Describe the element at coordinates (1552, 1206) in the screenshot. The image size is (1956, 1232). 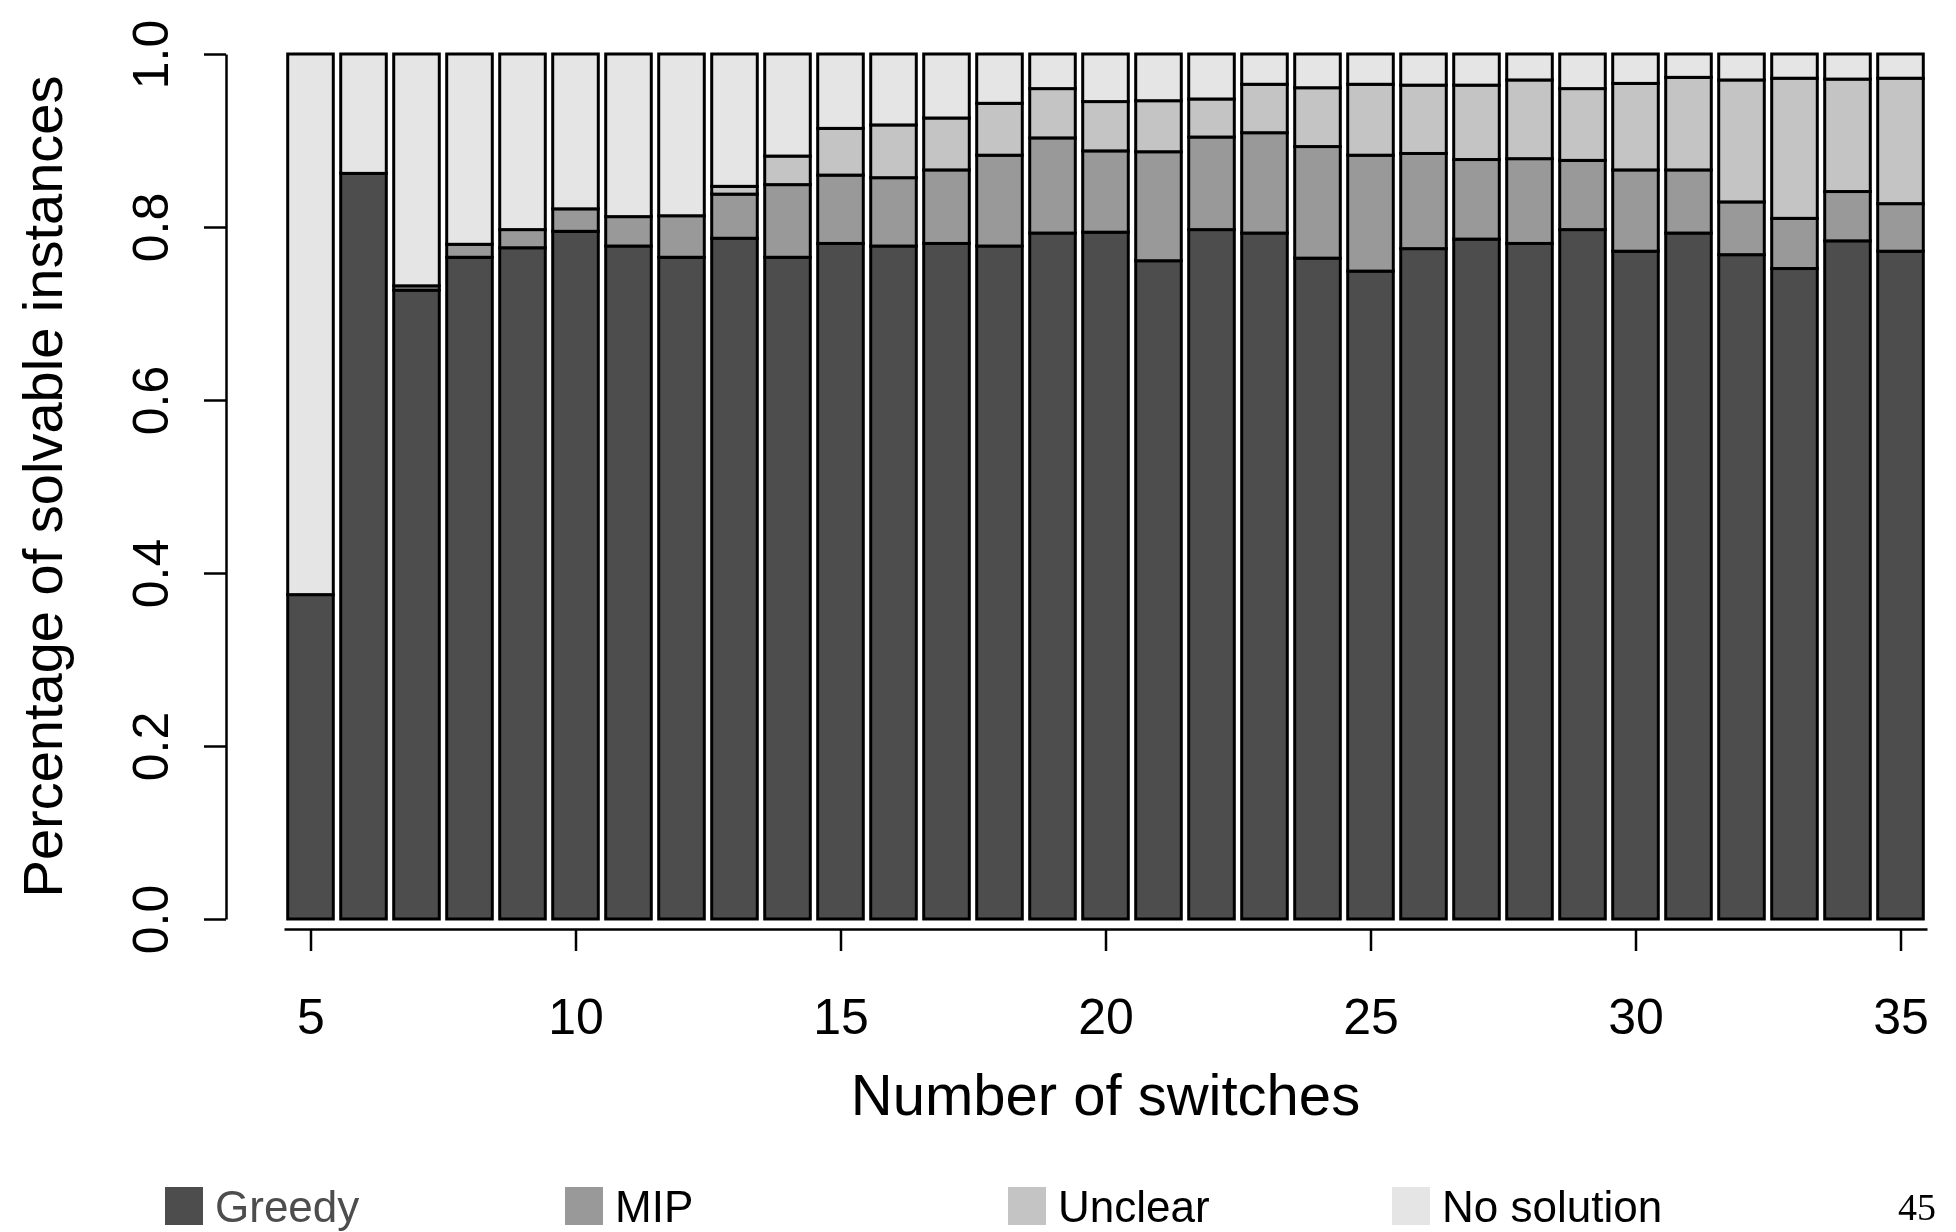
I see `legend-label: No solution` at that location.